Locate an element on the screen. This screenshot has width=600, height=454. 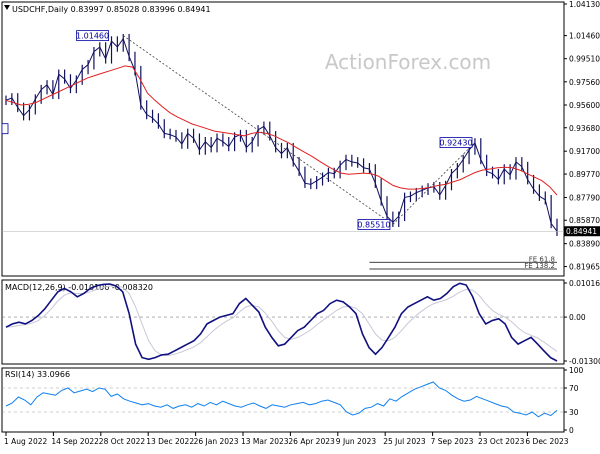
price-y-tick-label: 1.04130 is located at coordinates (584, 4).